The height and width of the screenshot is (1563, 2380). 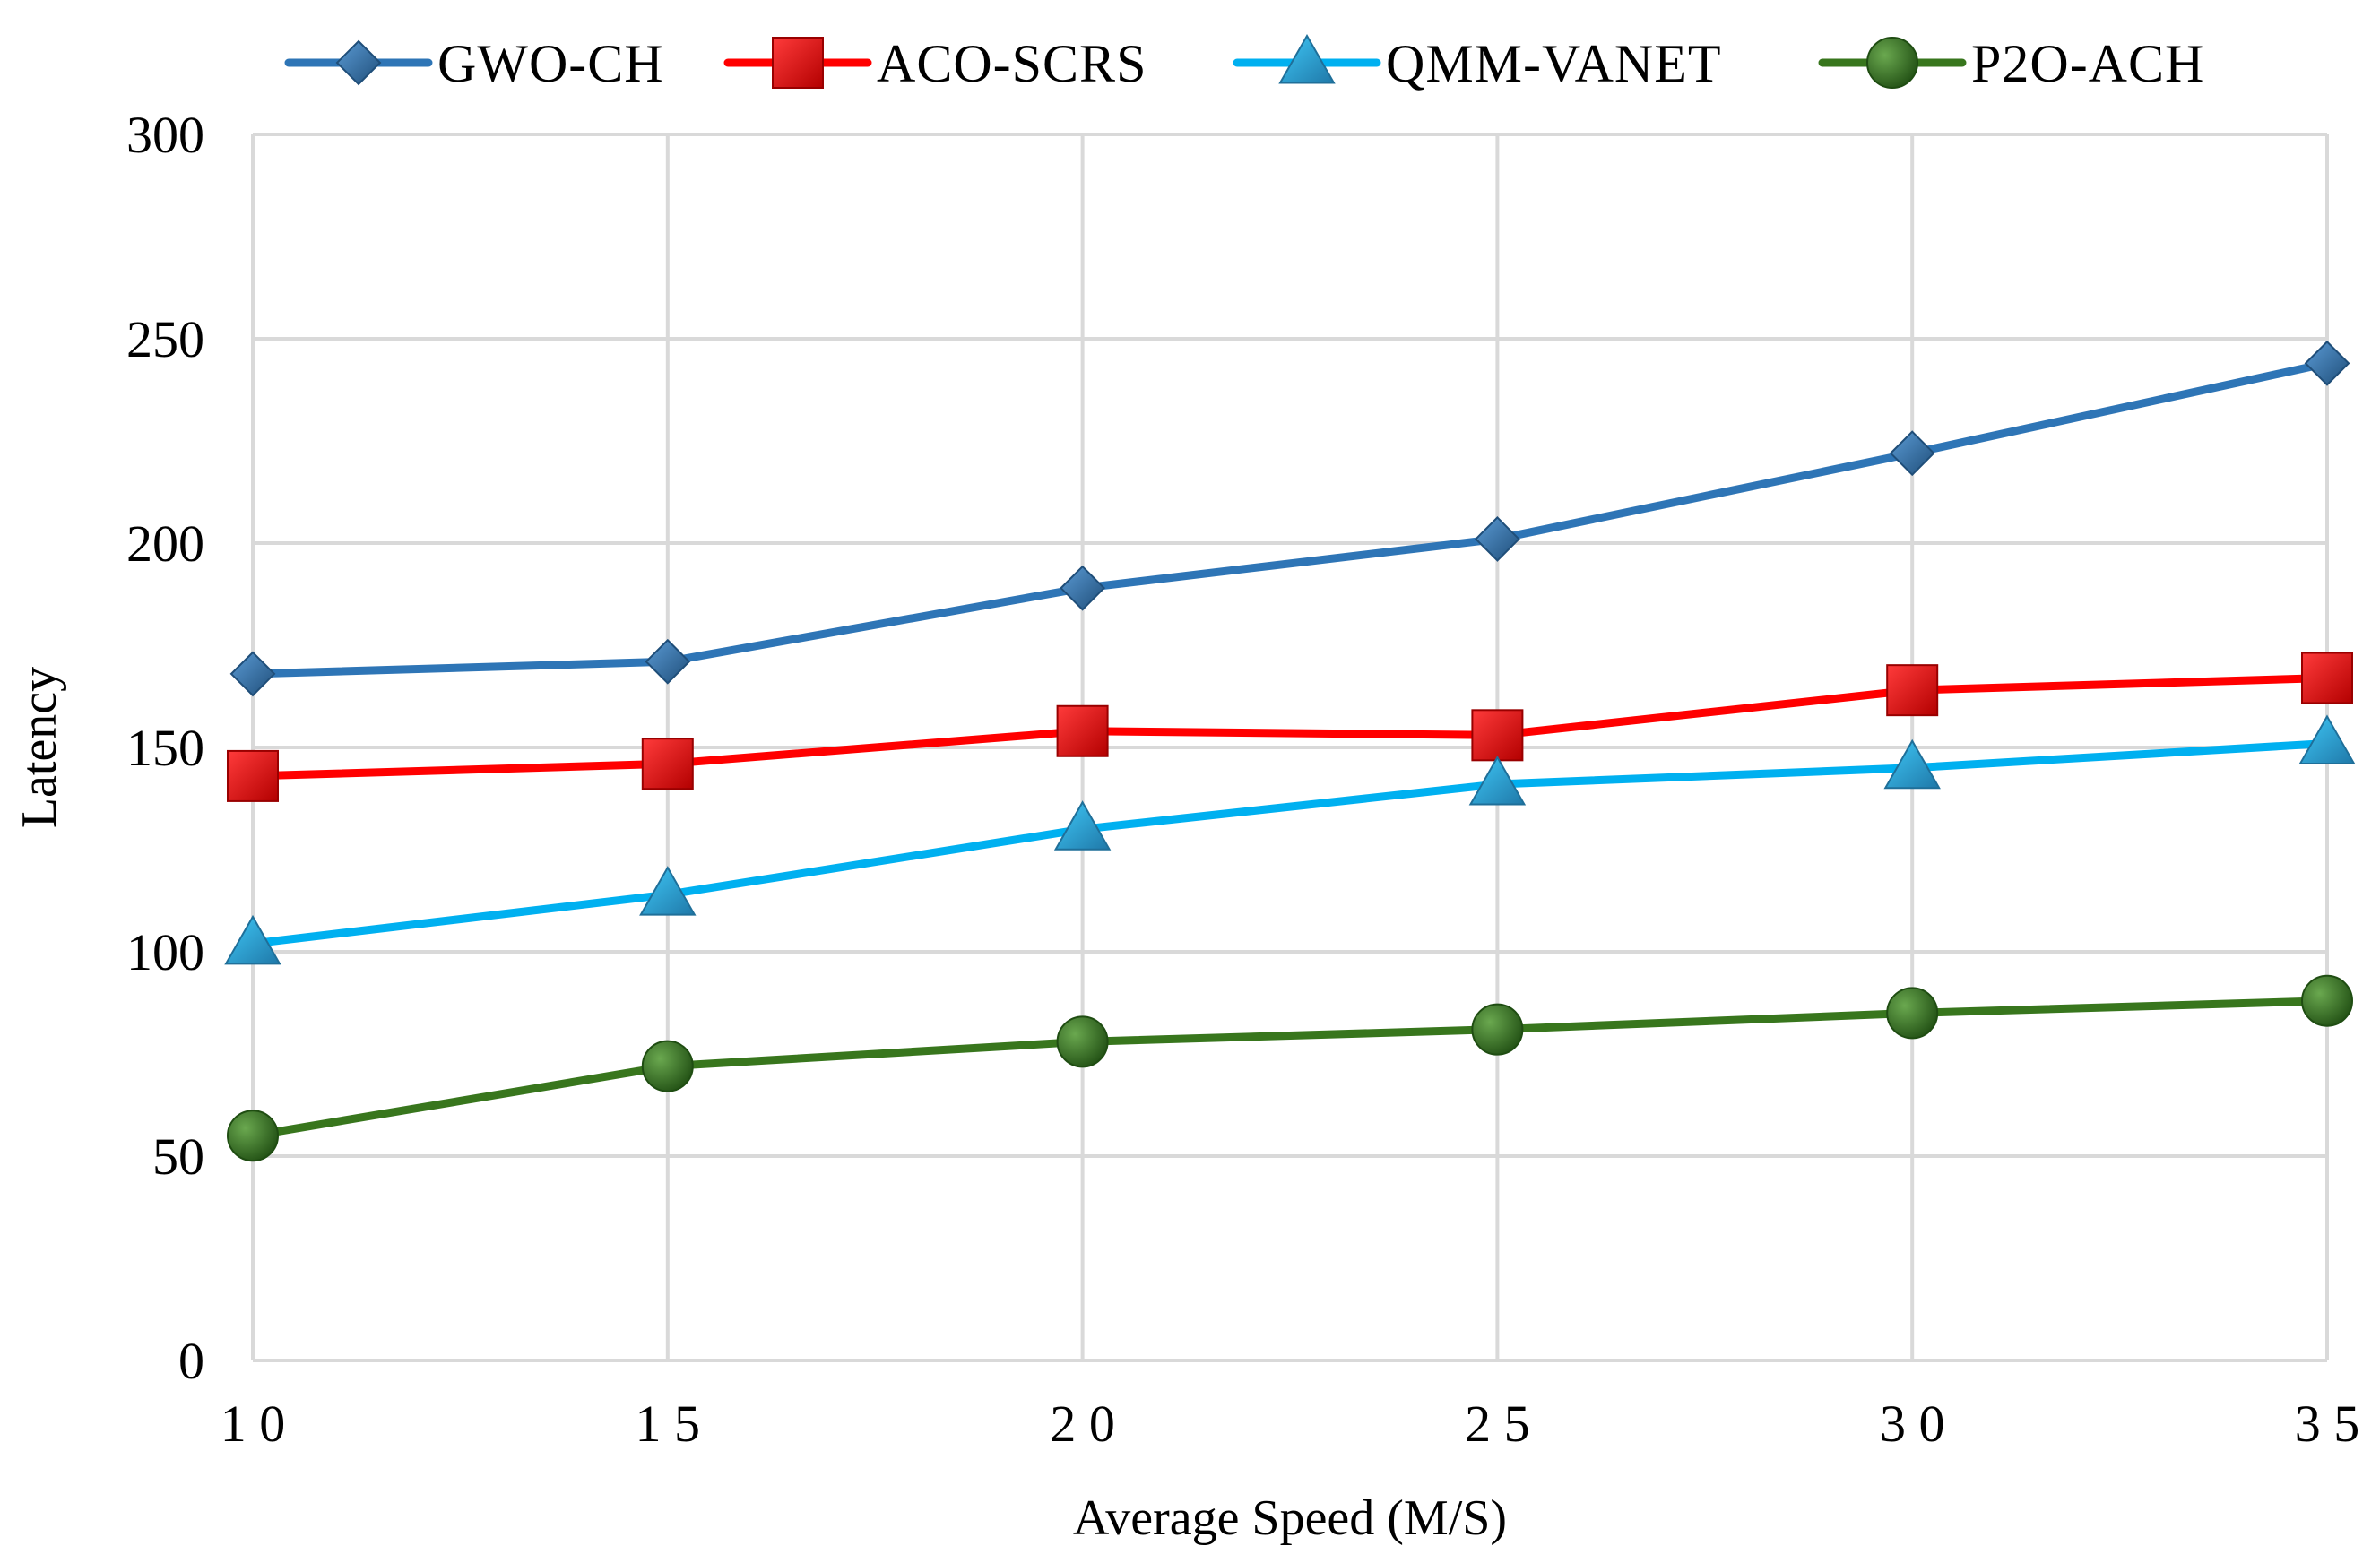 What do you see at coordinates (1913, 1424) in the screenshot?
I see `x-tick-label-30: 3 0` at bounding box center [1913, 1424].